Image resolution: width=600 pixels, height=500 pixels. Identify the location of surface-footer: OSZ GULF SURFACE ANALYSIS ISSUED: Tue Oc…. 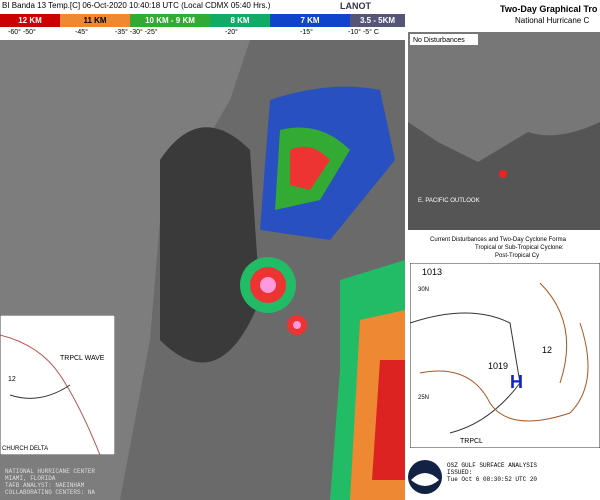
(492, 472).